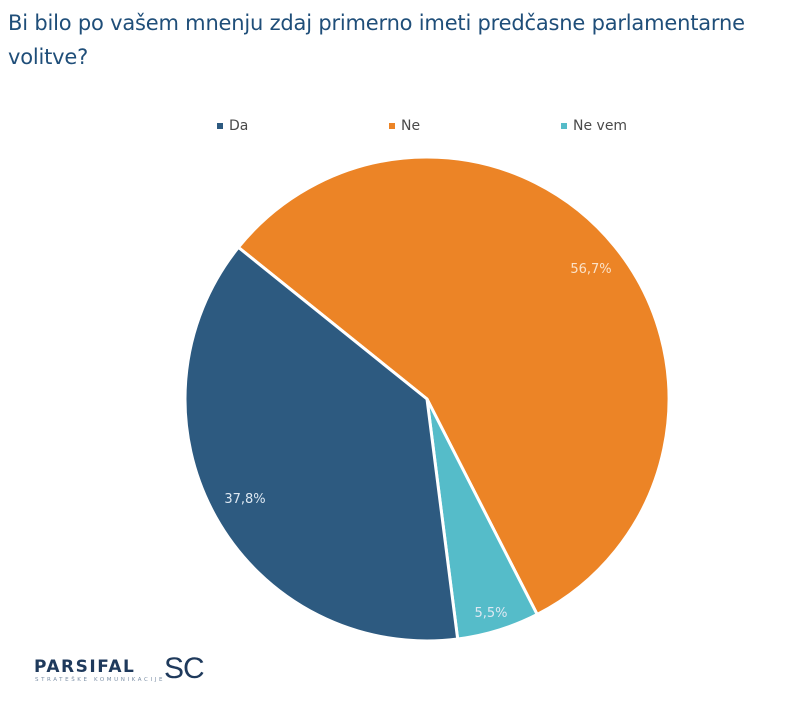 The height and width of the screenshot is (705, 808). What do you see at coordinates (590, 269) in the screenshot?
I see `data-label: 56,7%` at bounding box center [590, 269].